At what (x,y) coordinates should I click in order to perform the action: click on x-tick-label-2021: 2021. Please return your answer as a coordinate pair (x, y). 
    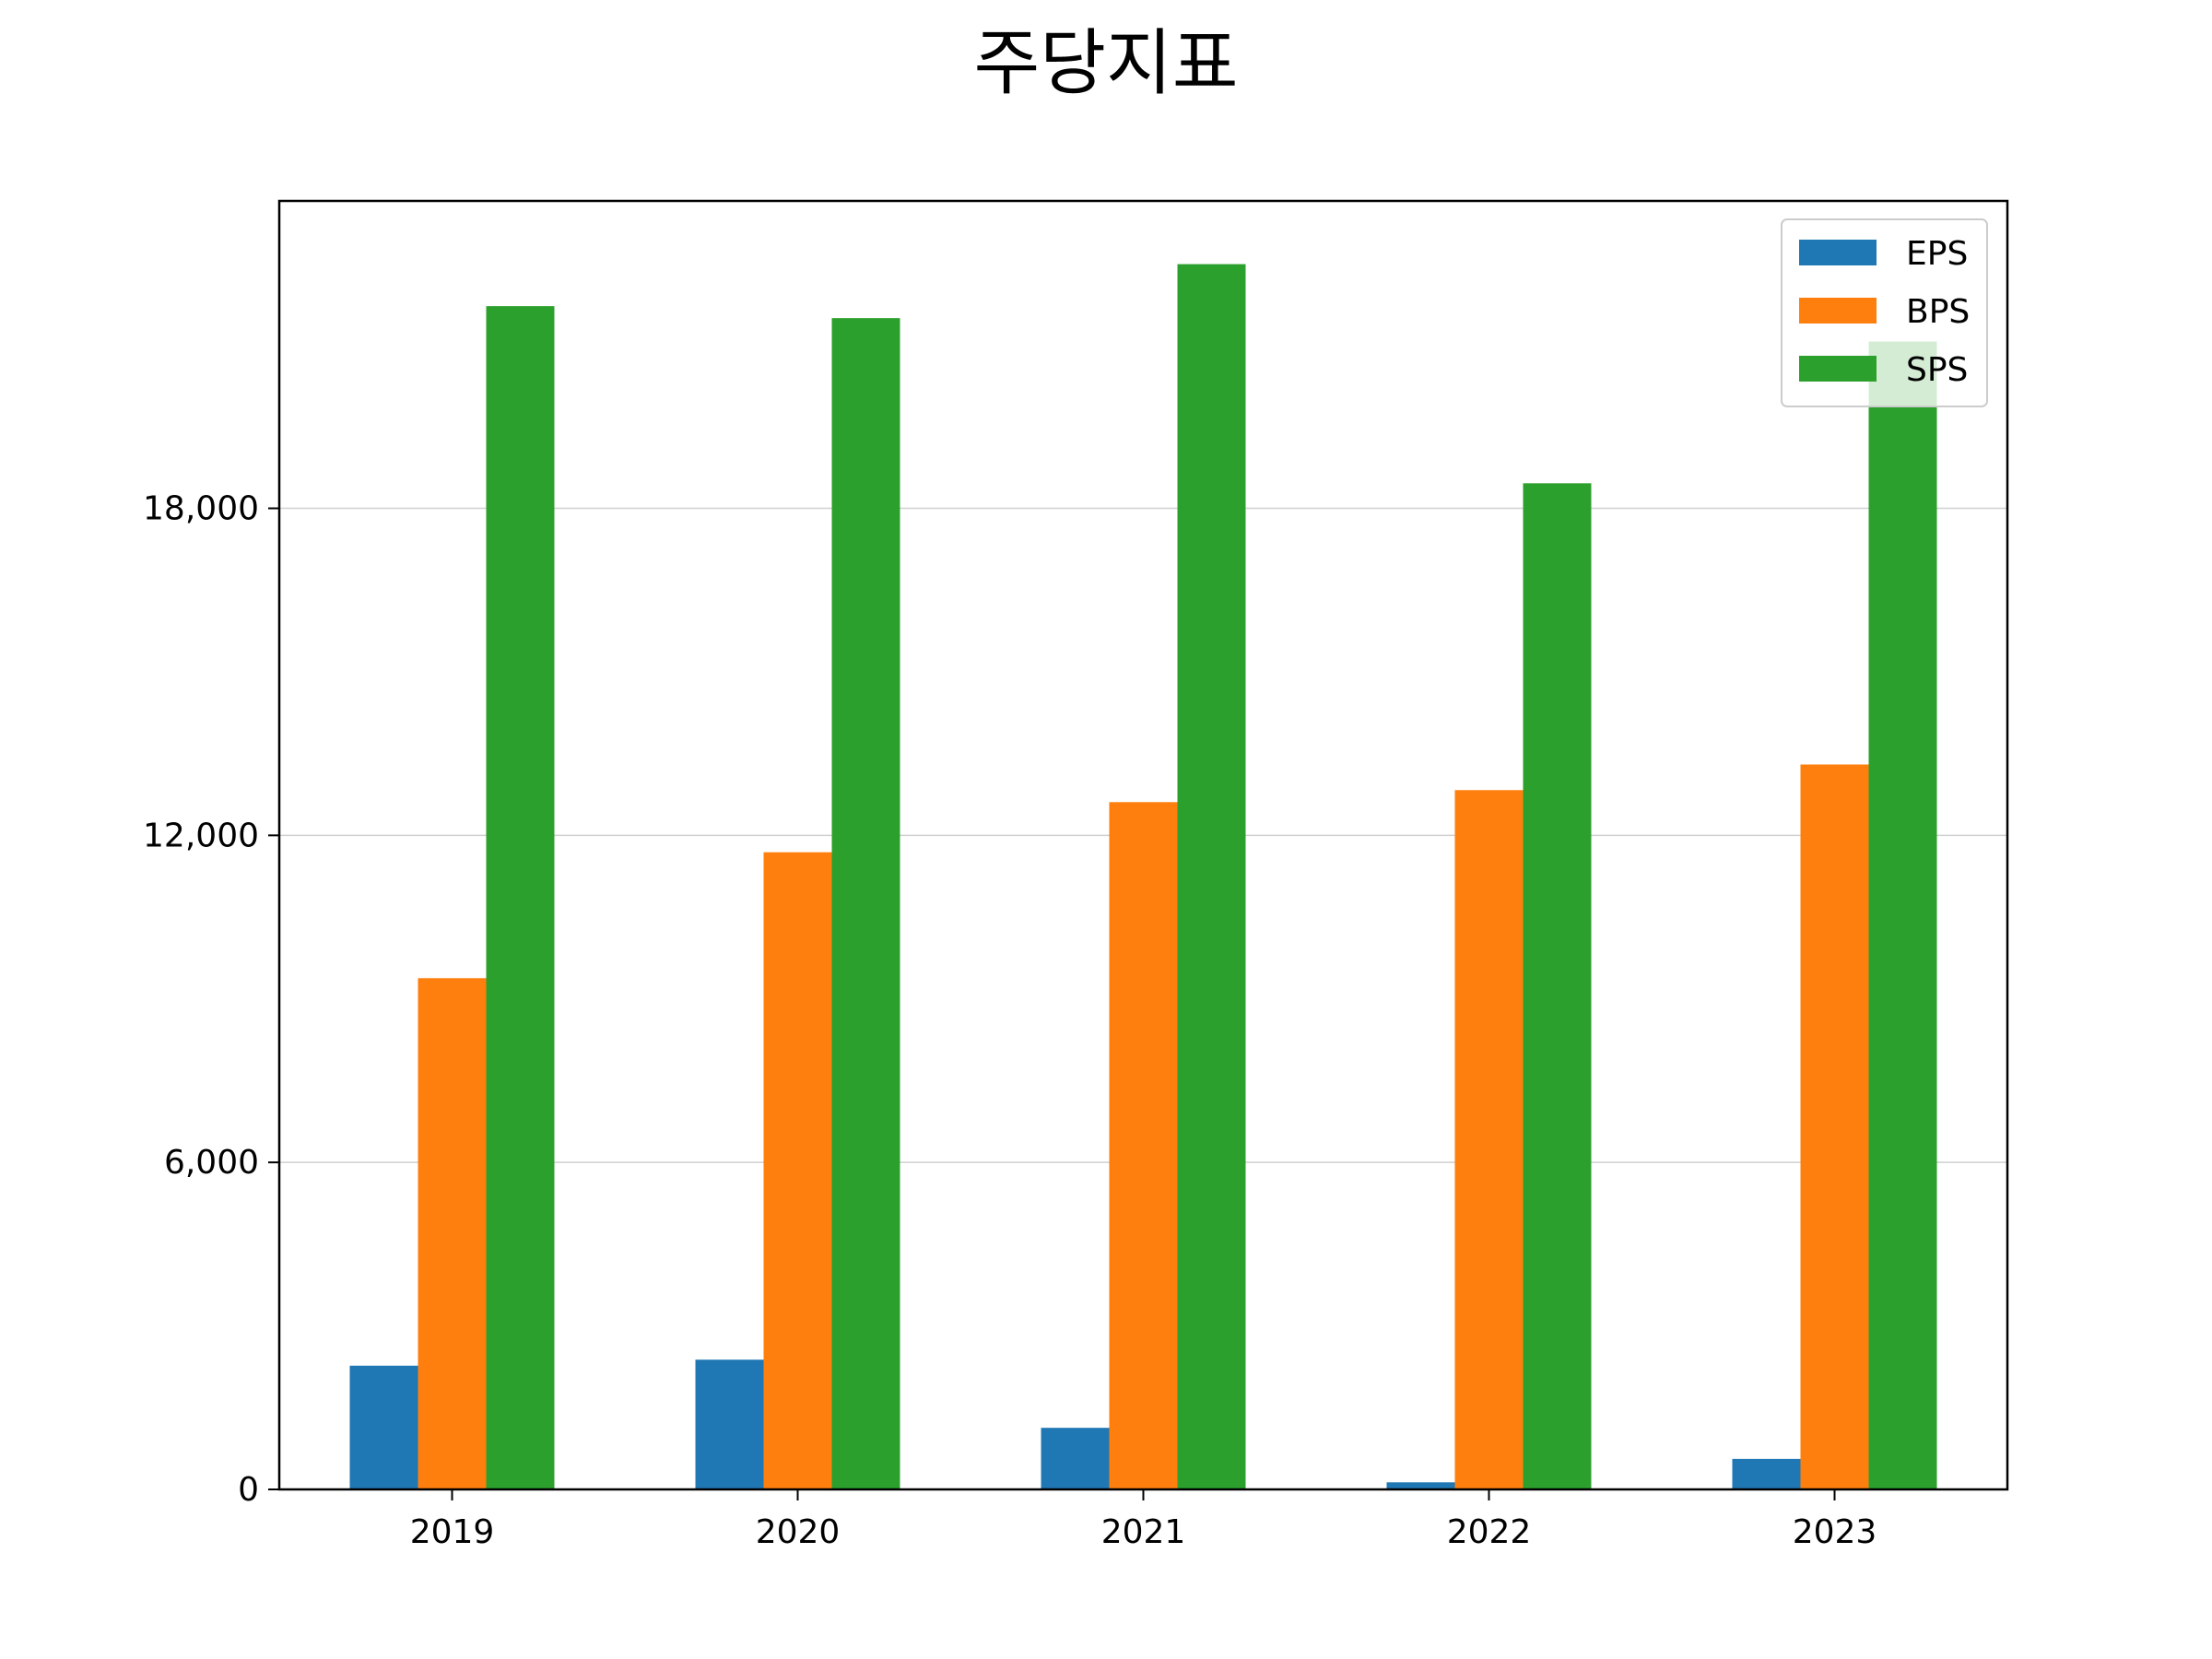
    Looking at the image, I should click on (1143, 1532).